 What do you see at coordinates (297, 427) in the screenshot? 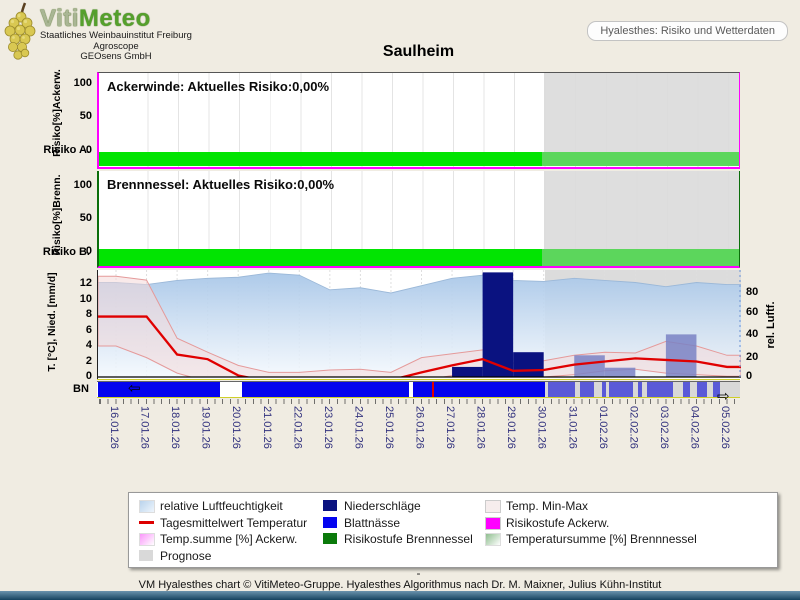
I see `x-axis-date-label: 22.01.26` at bounding box center [297, 427].